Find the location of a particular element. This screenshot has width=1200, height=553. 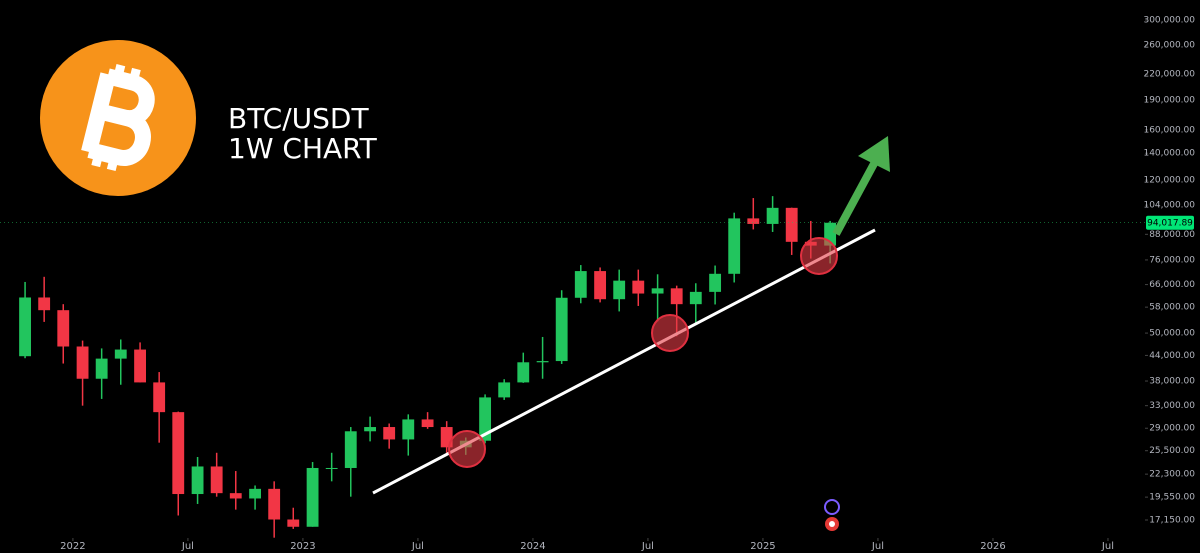

y-tick-label: 220,000.00 is located at coordinates (1169, 75).